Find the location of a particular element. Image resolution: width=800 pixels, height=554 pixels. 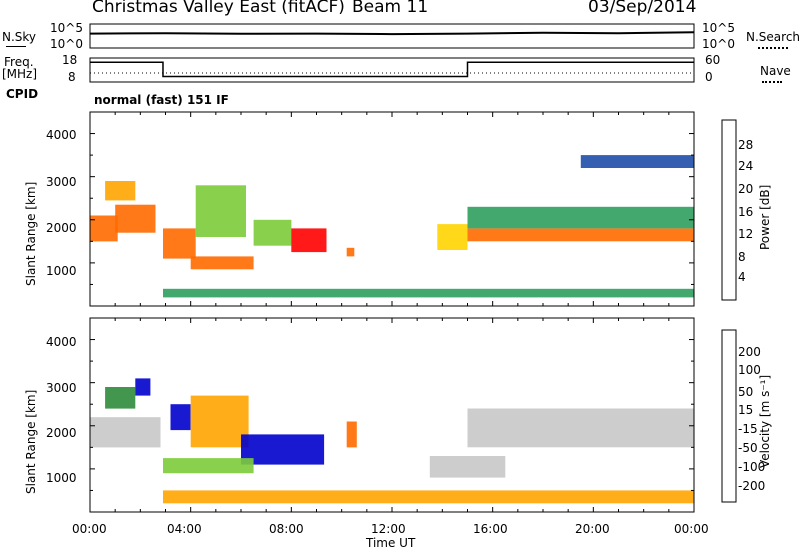

vel-cb-tick: -15 is located at coordinates (748, 429).